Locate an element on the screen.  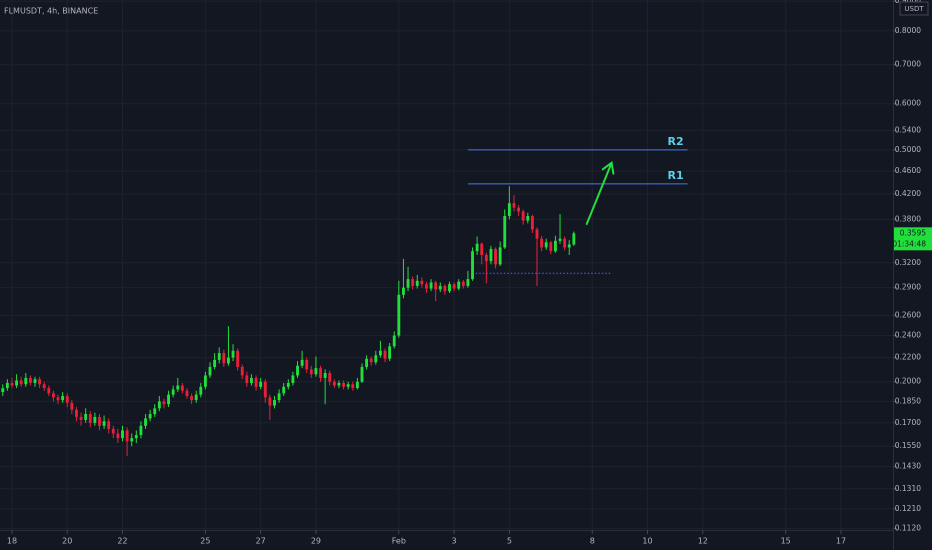
y-tick-label: 0.1700 is located at coordinates (908, 422).